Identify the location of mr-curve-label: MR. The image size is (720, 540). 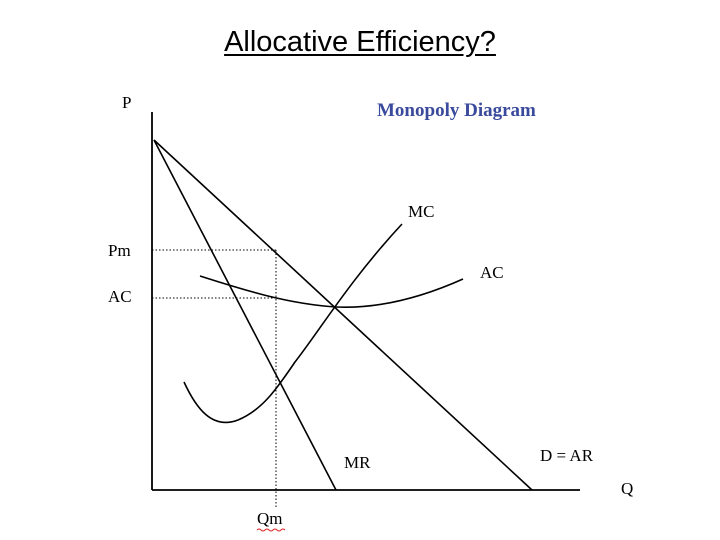
(357, 462).